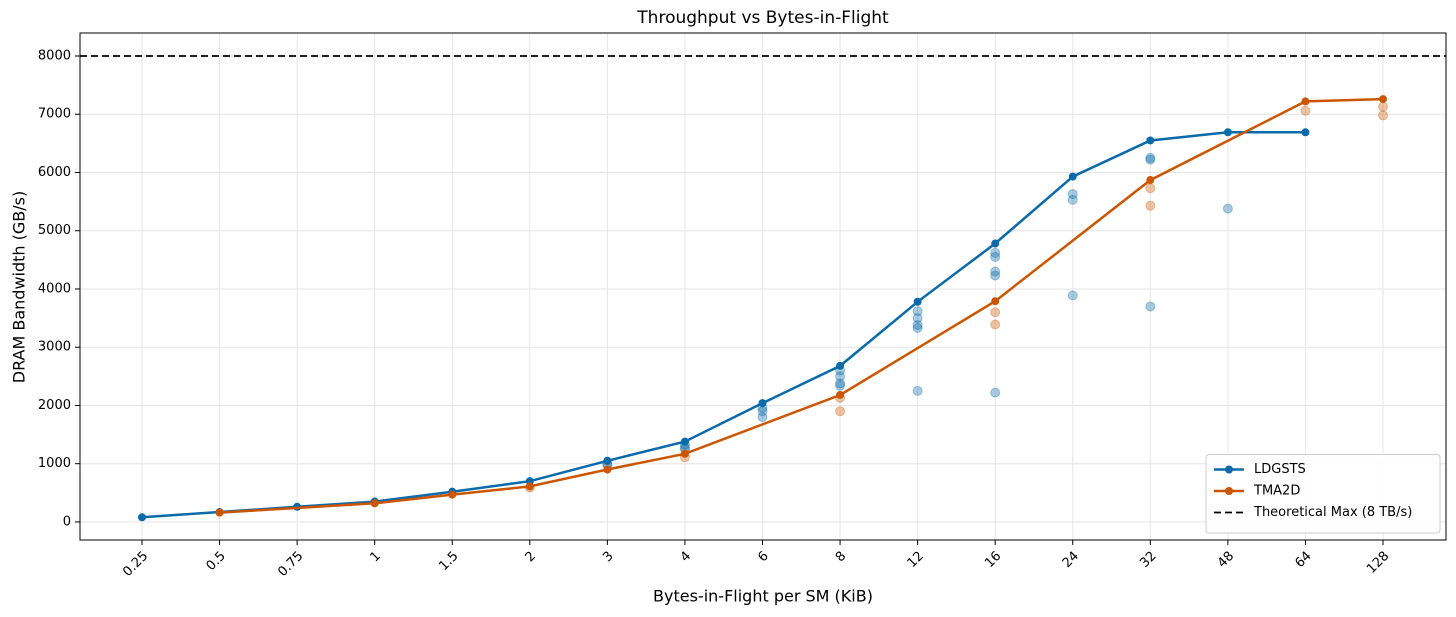  Describe the element at coordinates (54, 56) in the screenshot. I see `y-tick-label: 8000` at that location.